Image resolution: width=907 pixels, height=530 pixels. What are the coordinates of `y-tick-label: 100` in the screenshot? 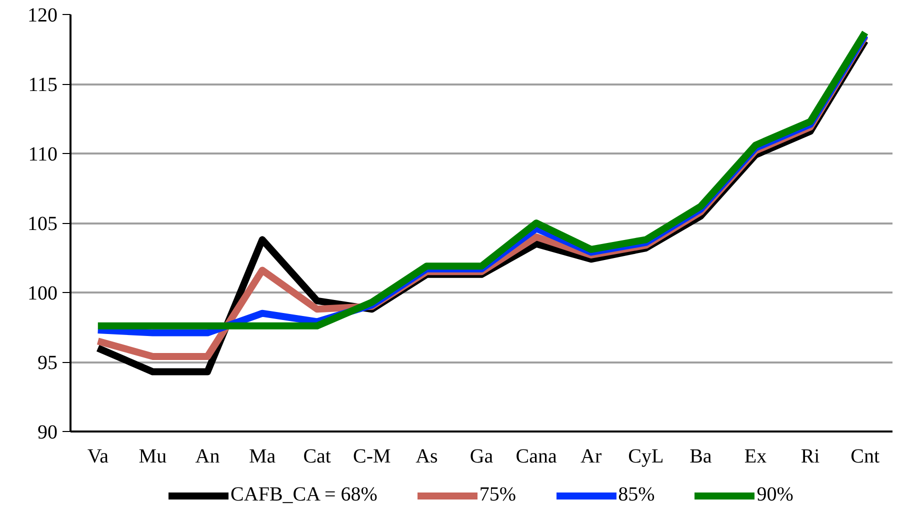 It's located at (43, 293).